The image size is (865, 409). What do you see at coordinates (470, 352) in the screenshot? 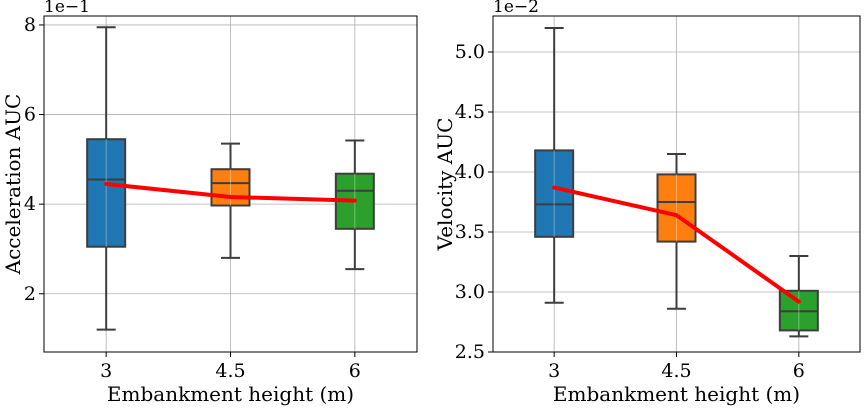
I see `y-tick-label: 2.5` at bounding box center [470, 352].